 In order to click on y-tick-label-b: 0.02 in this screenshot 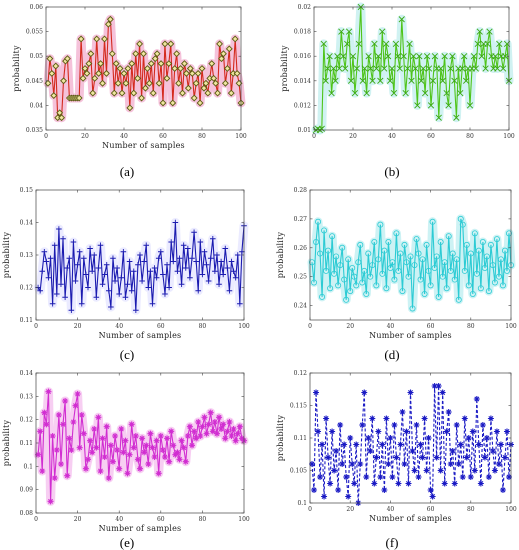, I will do `click(305, 7)`.